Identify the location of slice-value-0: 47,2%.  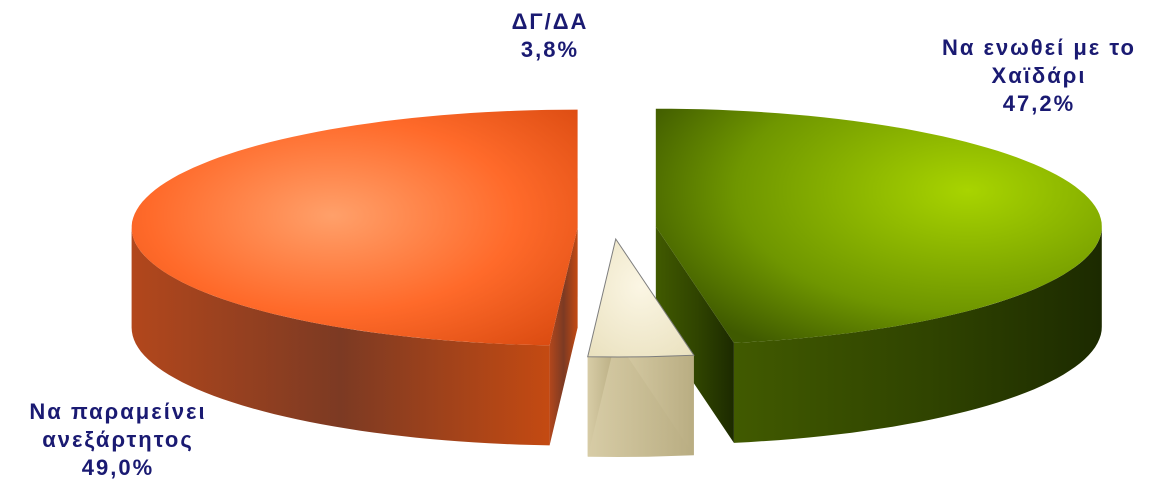
(1039, 103).